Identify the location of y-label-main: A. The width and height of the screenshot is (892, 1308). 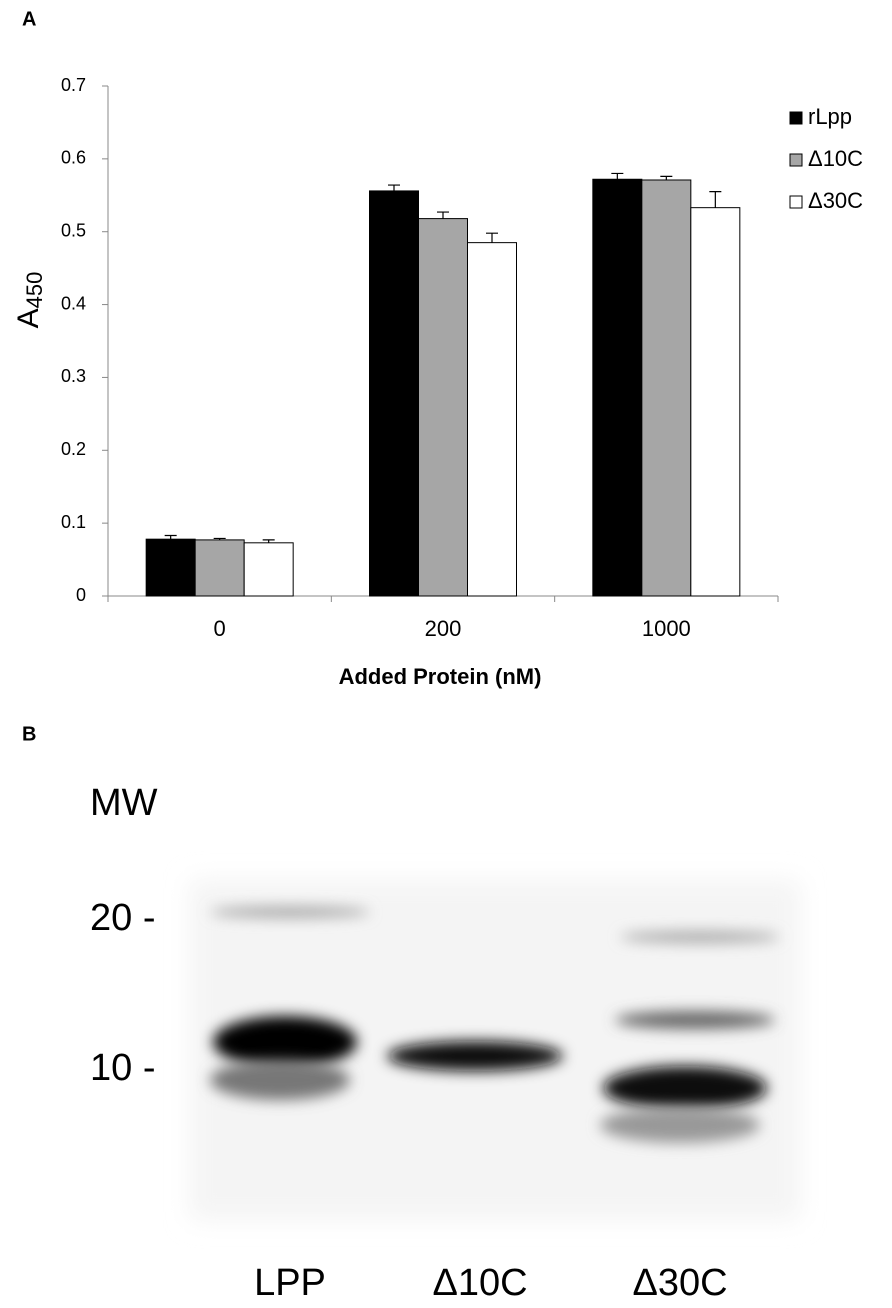
(28, 318).